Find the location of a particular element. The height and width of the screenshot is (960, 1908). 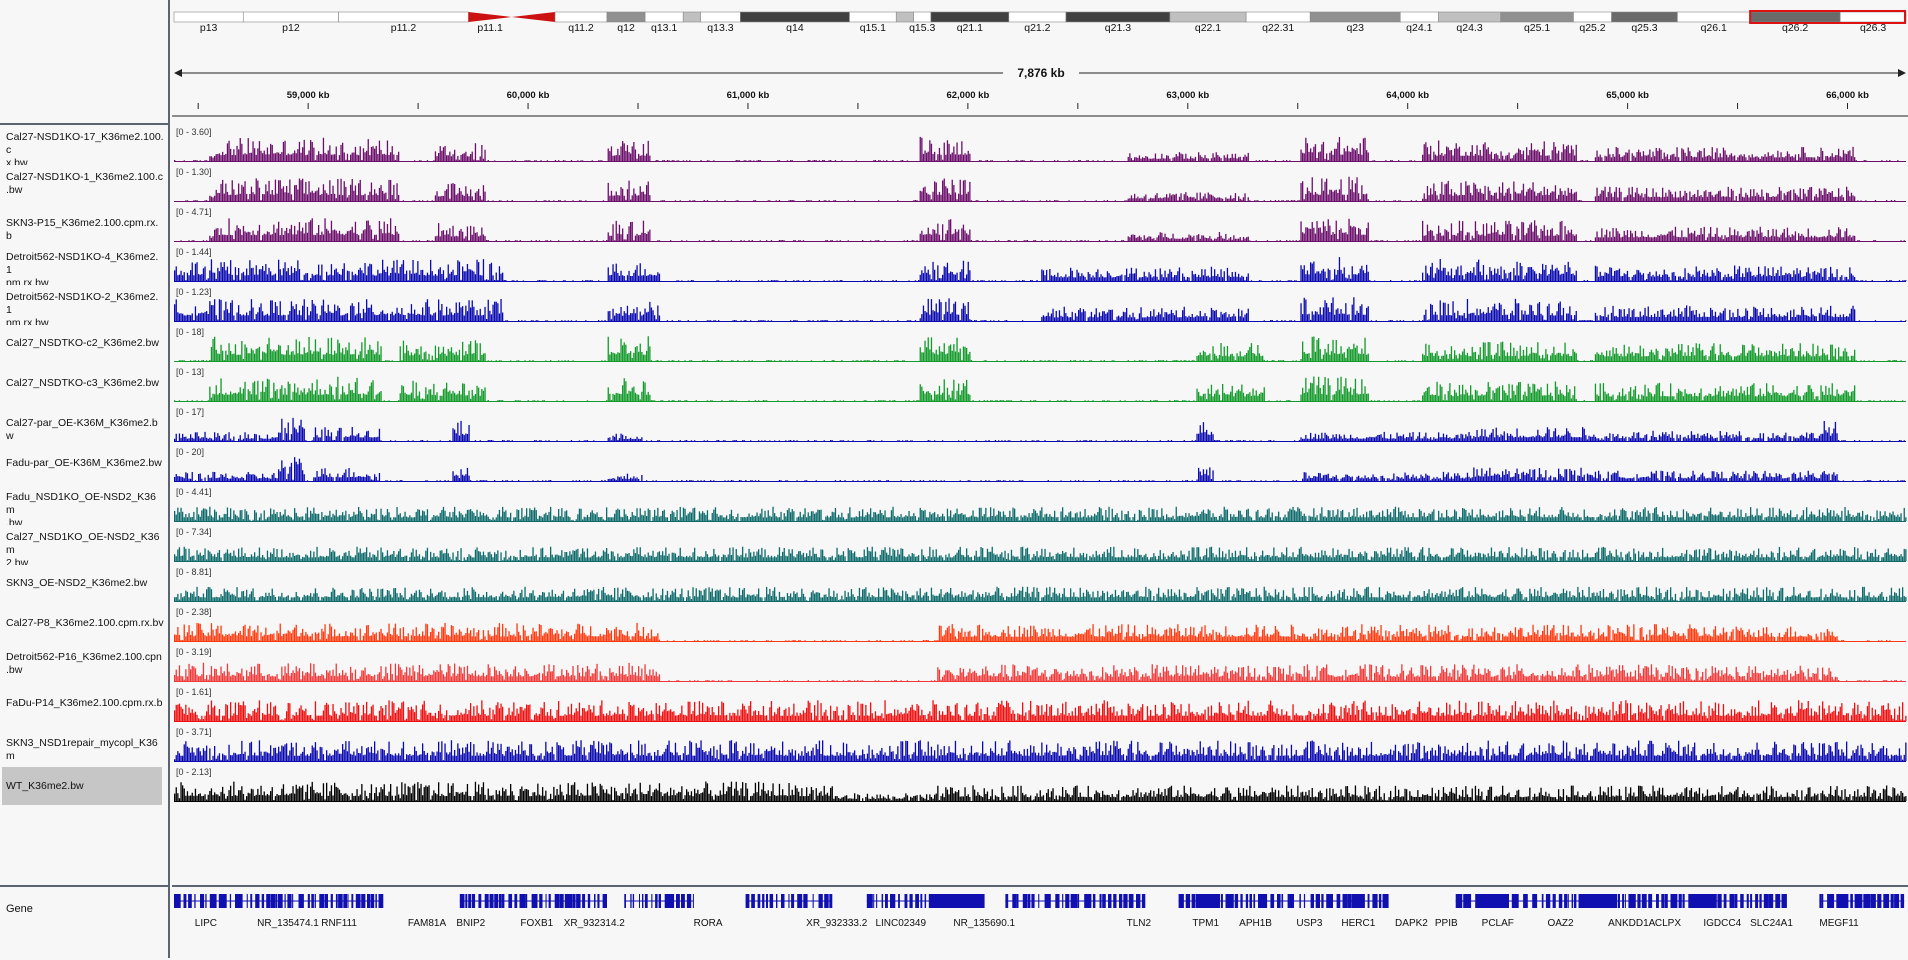

data-range-label: [0 - 1.44] is located at coordinates (194, 252).